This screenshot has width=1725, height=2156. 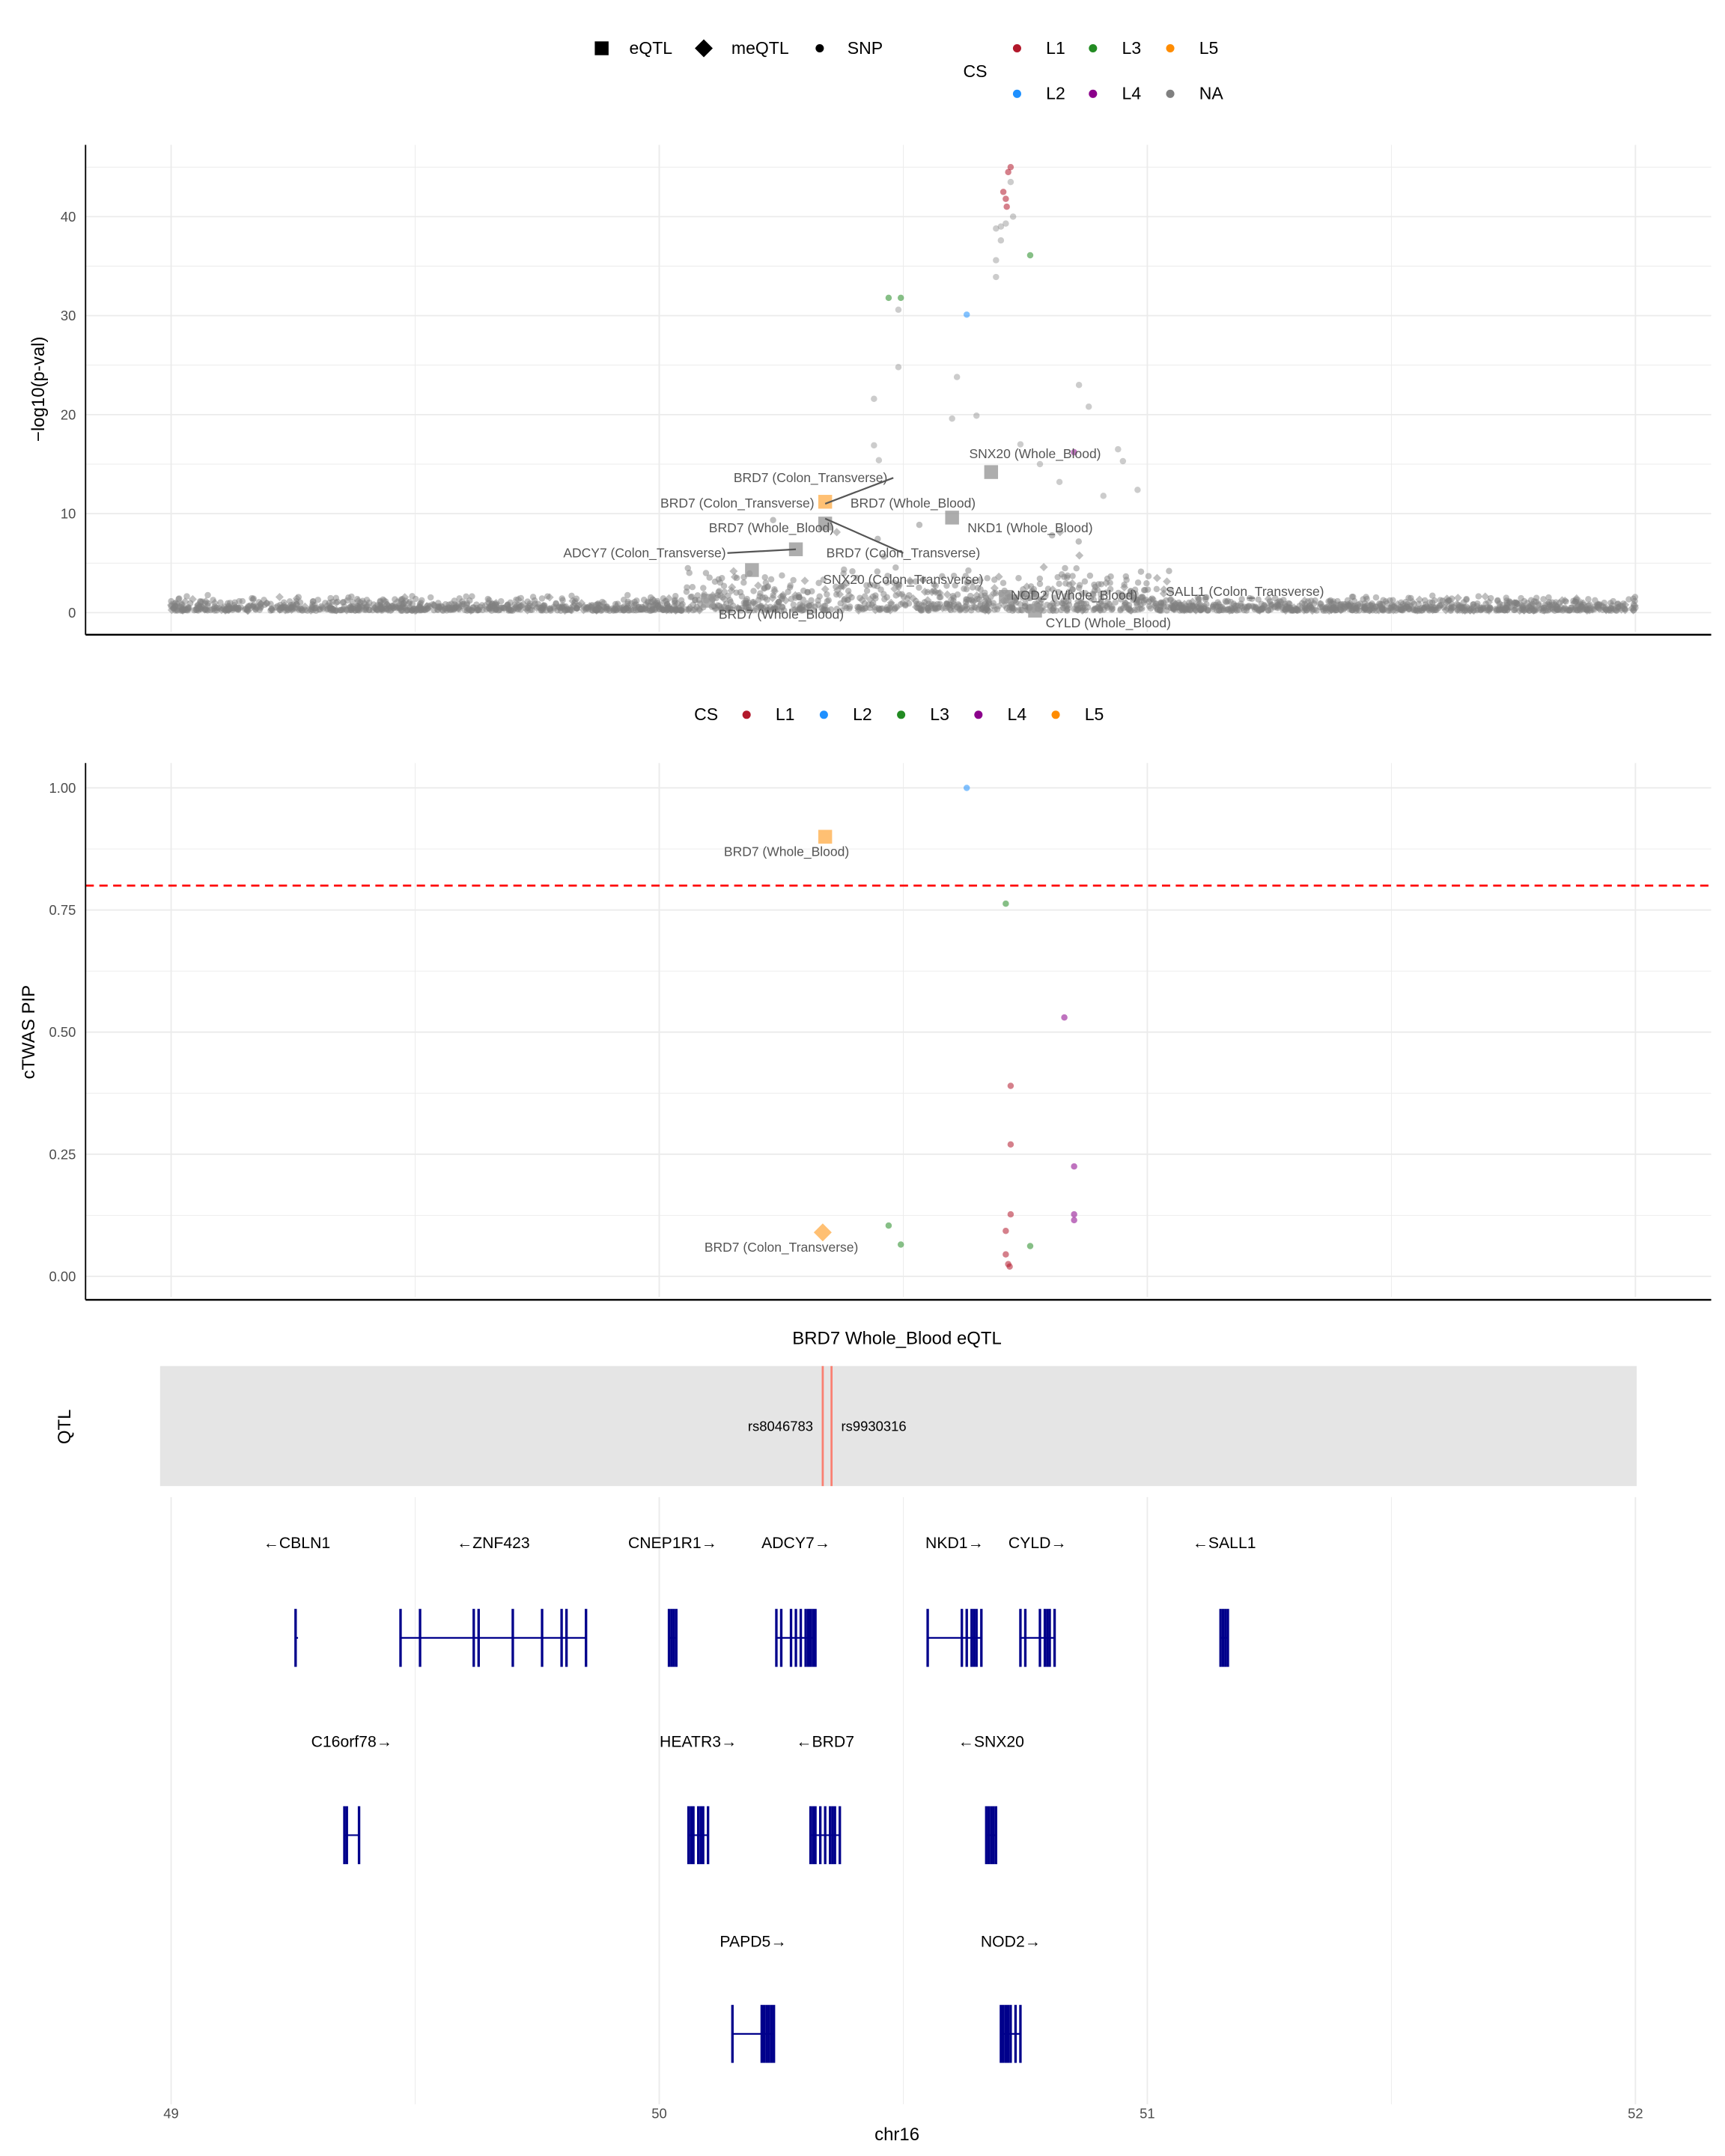 I want to click on point-label: SALL1 (Colon_Transverse), so click(x=1245, y=592).